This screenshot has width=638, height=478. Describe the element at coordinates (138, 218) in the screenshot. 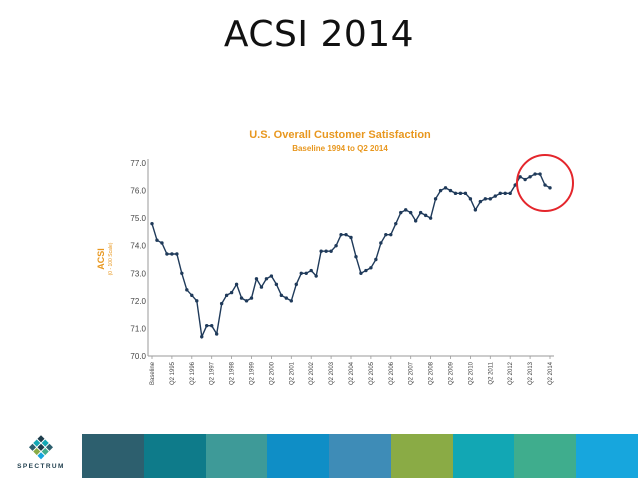

I see `y-tick-label: 75.0` at that location.